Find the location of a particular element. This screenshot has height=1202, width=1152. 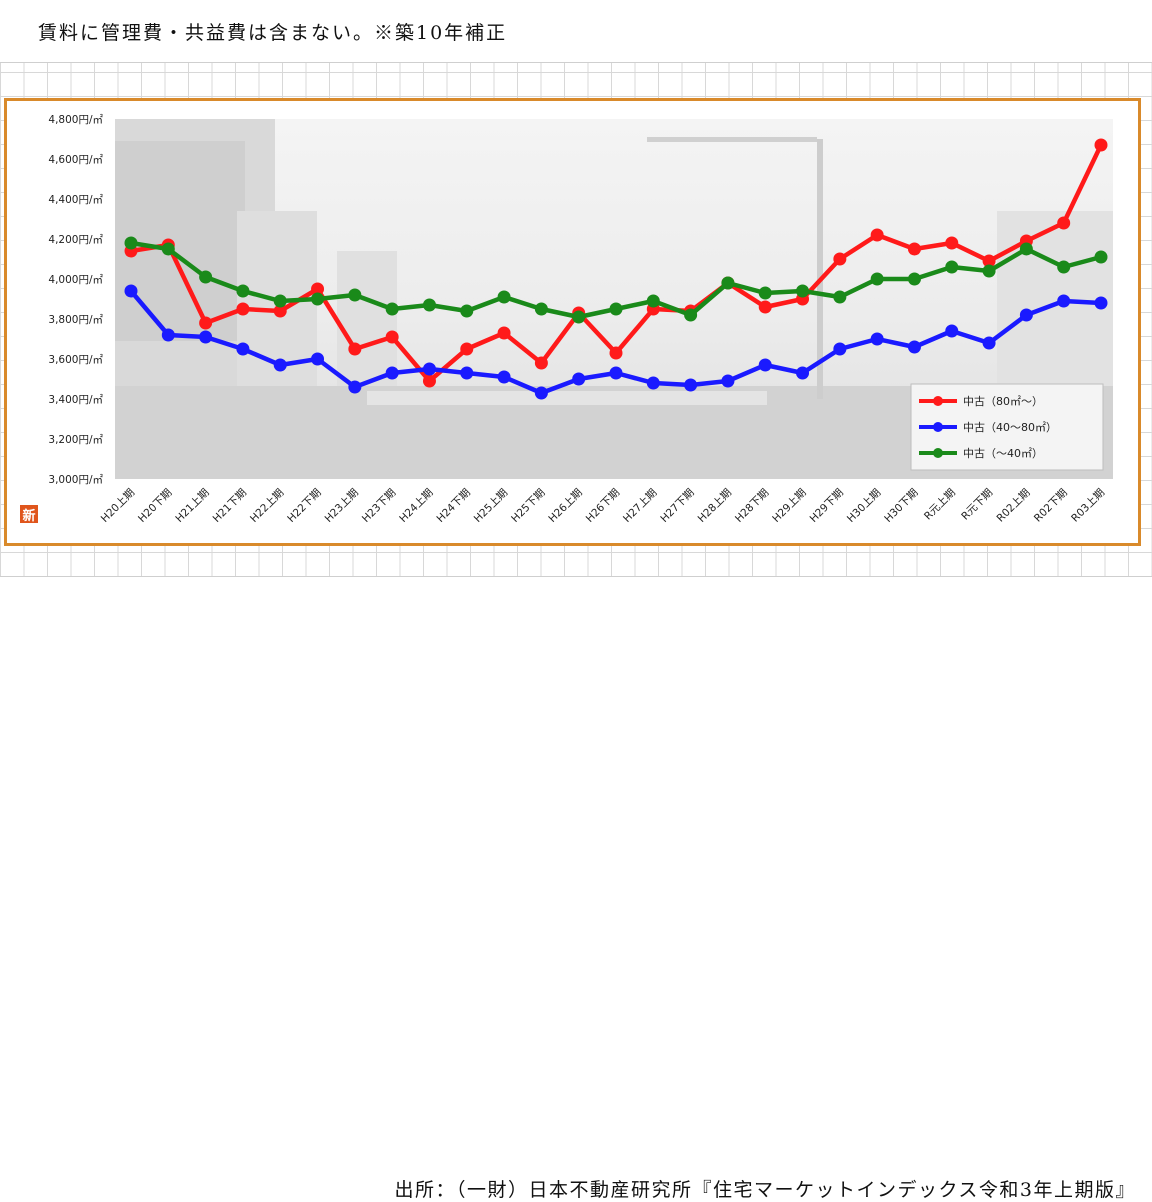

legend-label: 中古（～40㎡） is located at coordinates (1003, 453).